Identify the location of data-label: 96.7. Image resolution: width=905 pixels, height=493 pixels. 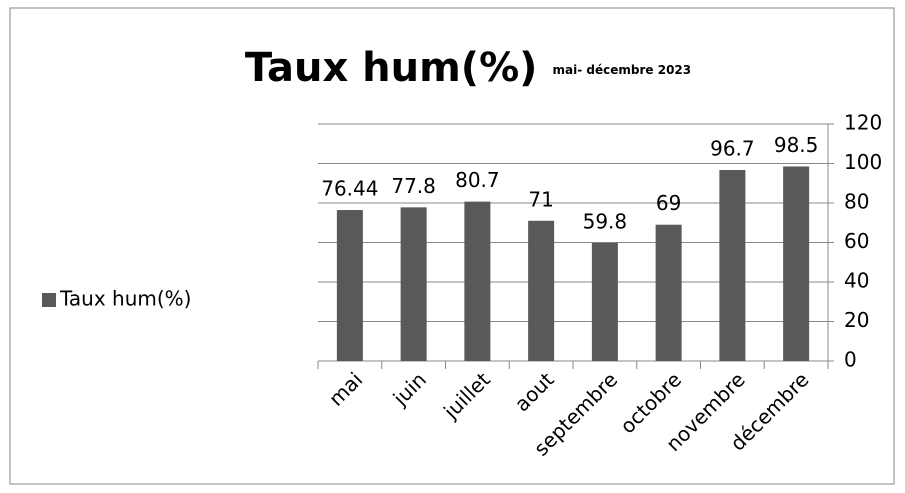
(732, 149).